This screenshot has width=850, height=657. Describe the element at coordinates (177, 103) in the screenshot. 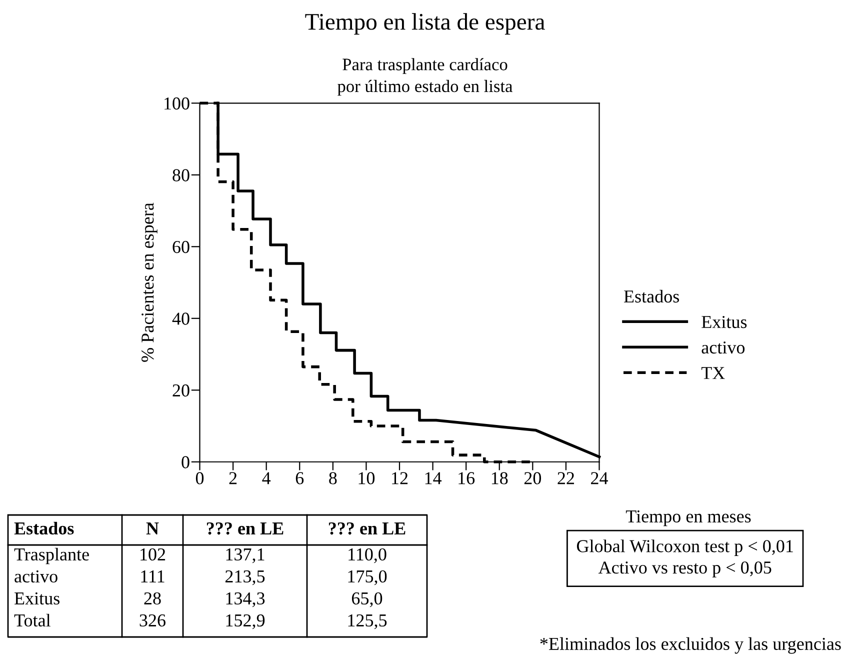

I see `y-tick-label: 100` at that location.